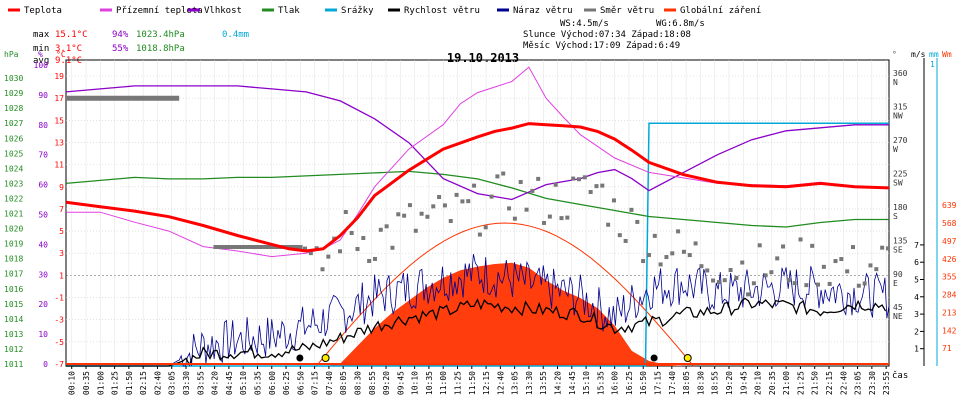 This screenshot has width=966, height=400. Describe the element at coordinates (400, 383) in the screenshot. I see `x-tick-label-23: 09:45` at that location.